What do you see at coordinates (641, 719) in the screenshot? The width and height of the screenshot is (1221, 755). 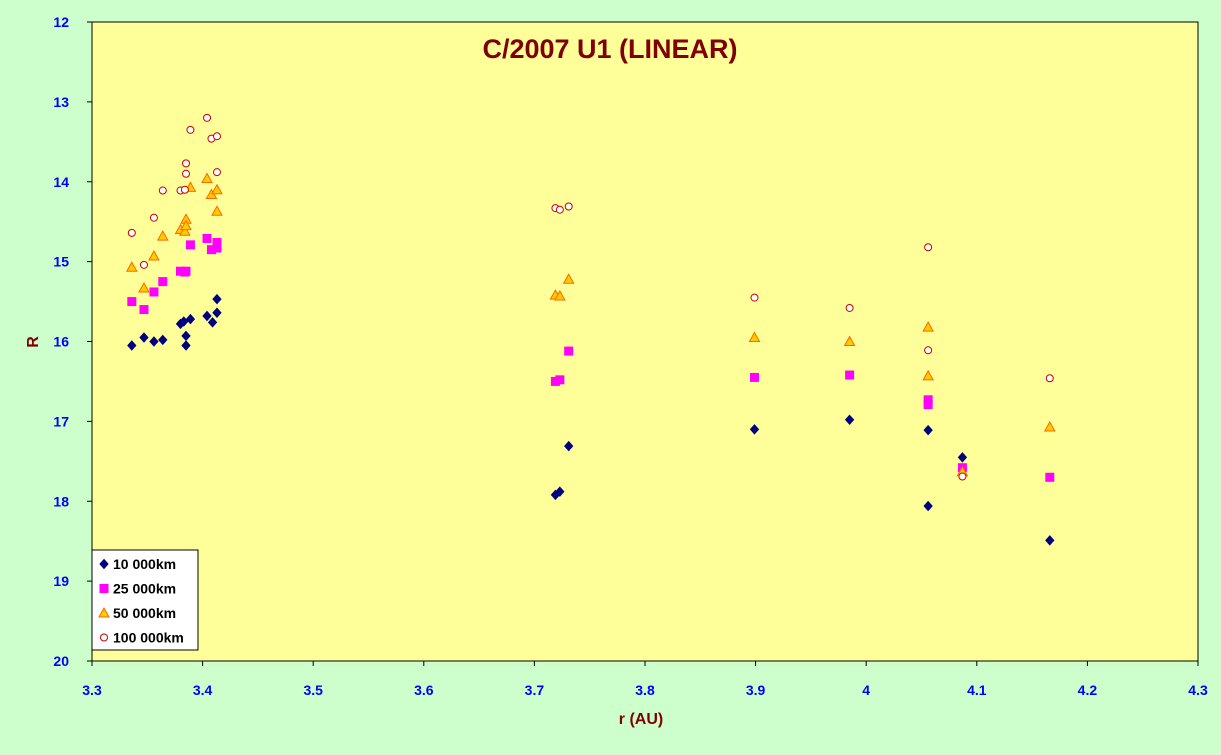 I see `x-axis-label: r (AU)` at bounding box center [641, 719].